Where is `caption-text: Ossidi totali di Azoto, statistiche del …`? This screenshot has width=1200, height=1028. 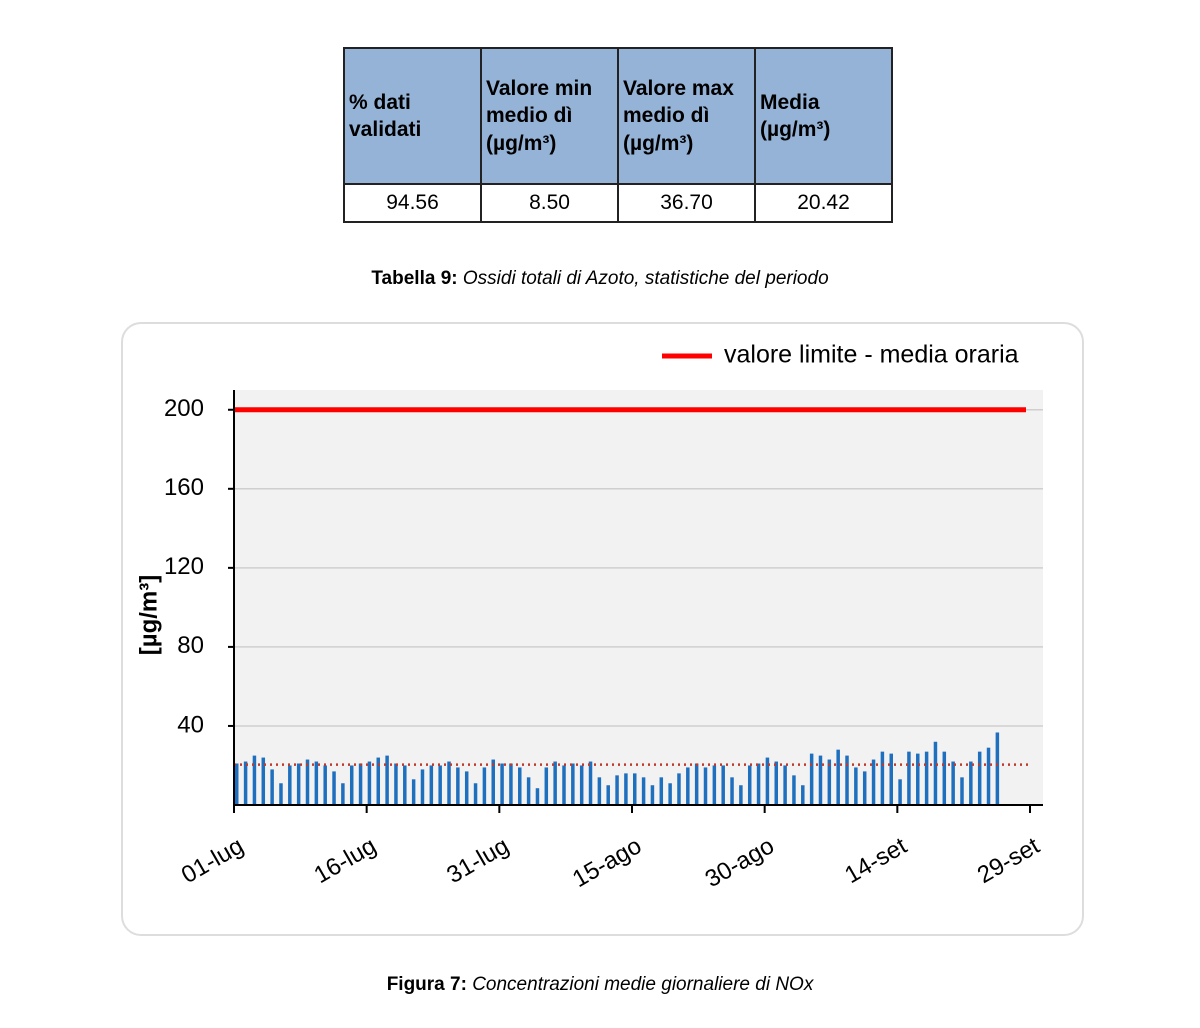
caption-text: Ossidi totali di Azoto, statistiche del … is located at coordinates (645, 278).